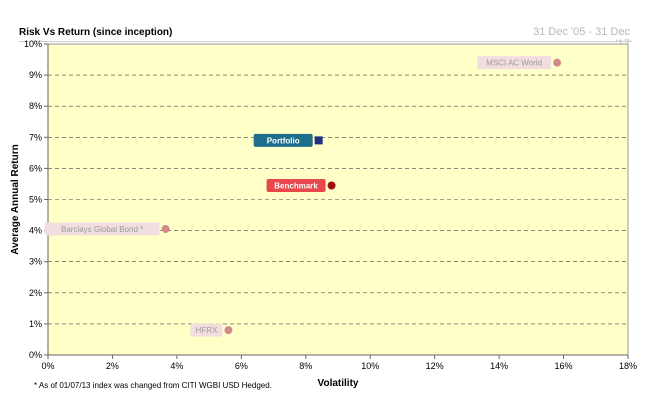 Image resolution: width=658 pixels, height=408 pixels. What do you see at coordinates (176, 366) in the screenshot?
I see `x-tick-label: 4%` at bounding box center [176, 366].